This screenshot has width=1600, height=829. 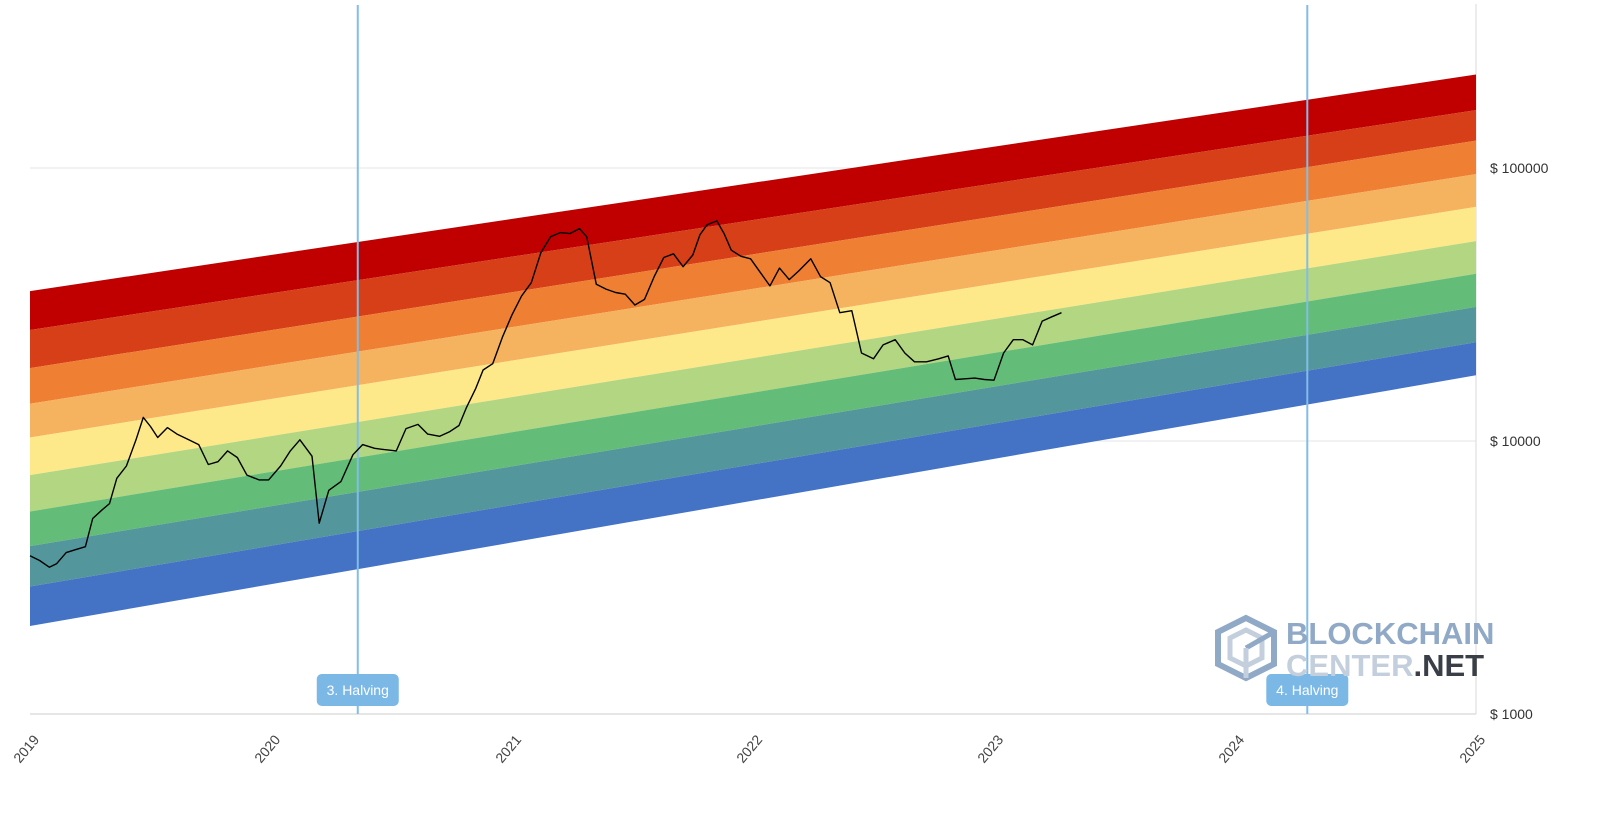 What do you see at coordinates (508, 749) in the screenshot?
I see `x-tick-label-2: 2021` at bounding box center [508, 749].